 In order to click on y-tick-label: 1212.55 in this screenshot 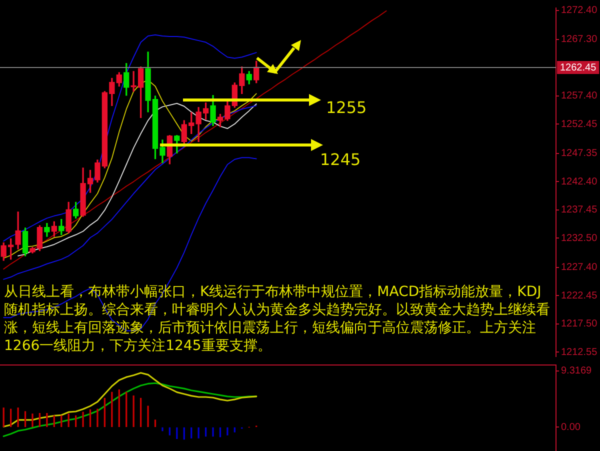, I will do `click(579, 352)`.